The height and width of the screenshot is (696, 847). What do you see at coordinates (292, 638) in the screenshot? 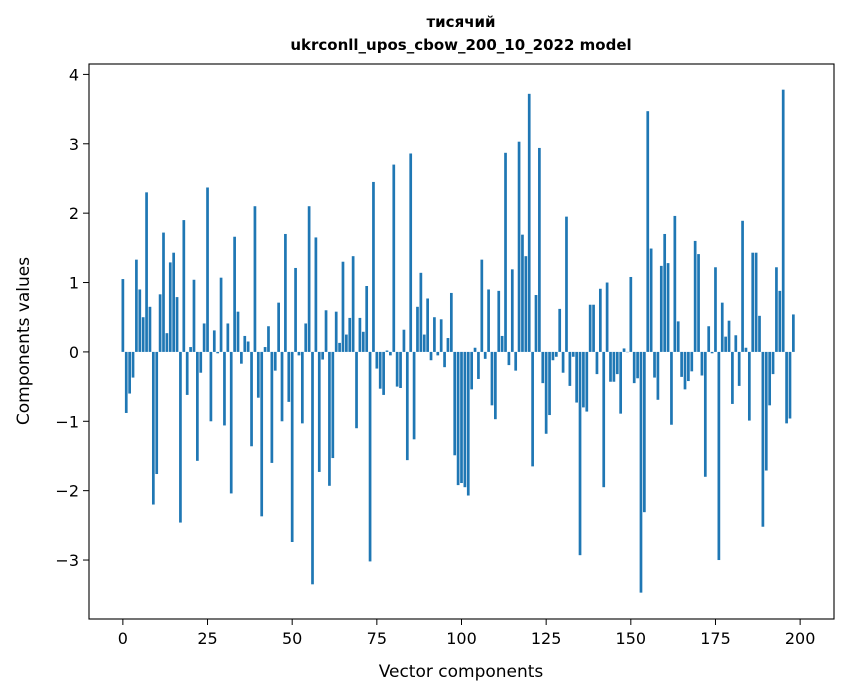
I see `x-tick-label: 50` at bounding box center [292, 638].